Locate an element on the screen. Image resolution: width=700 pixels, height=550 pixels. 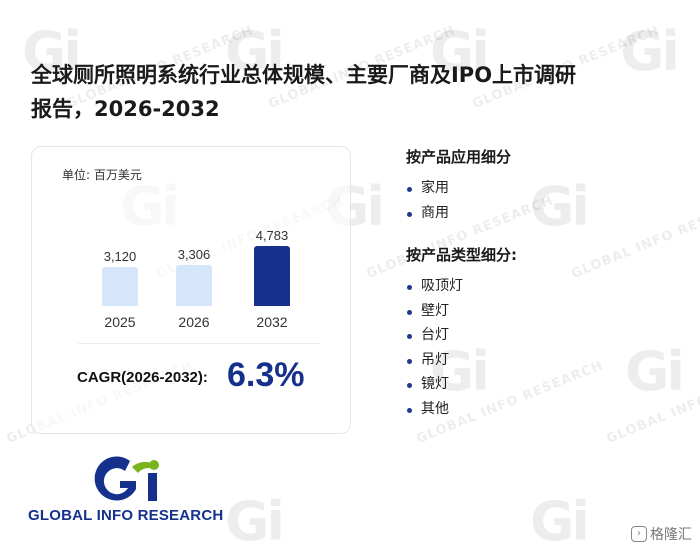
company-logo: GLOBAL INFO RESEARCH is located at coordinates (133, 492).